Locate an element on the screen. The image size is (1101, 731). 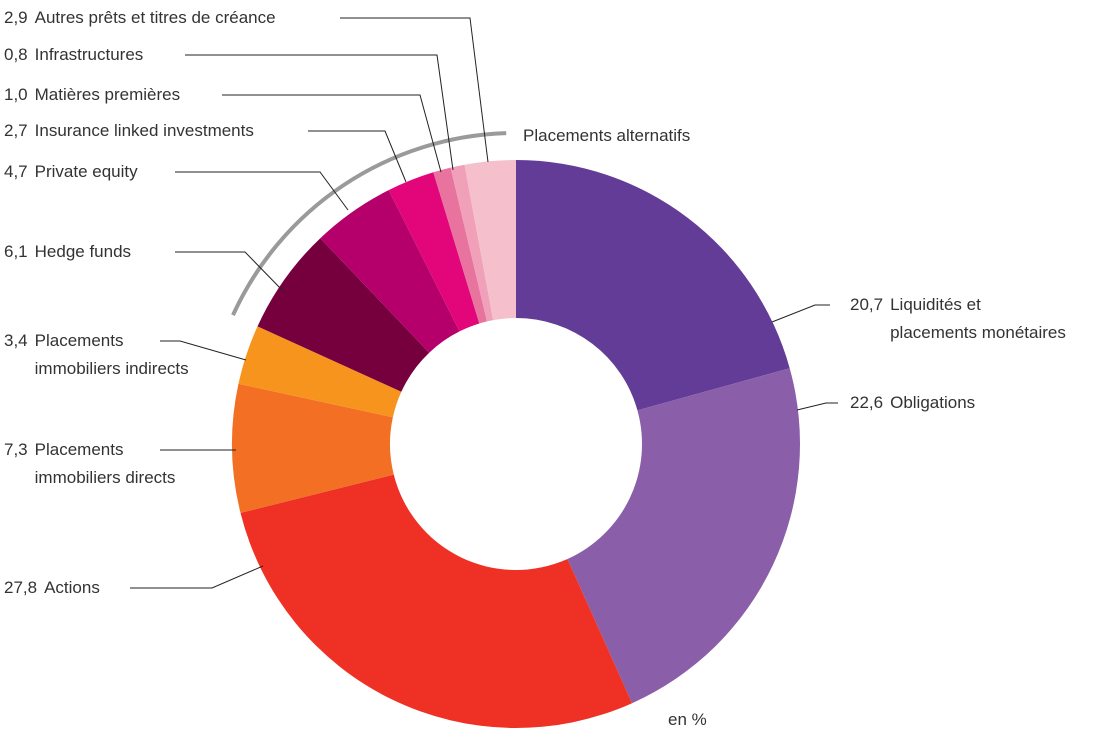
value-label: 4,7 is located at coordinates (16, 171).